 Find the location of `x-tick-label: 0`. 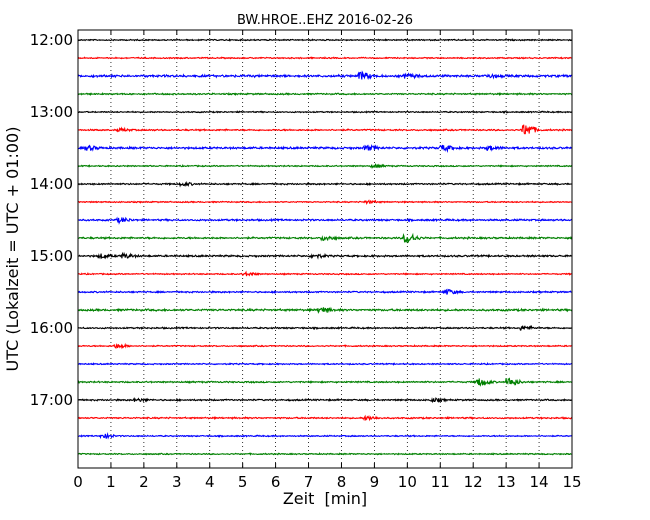

x-tick-label: 0 is located at coordinates (78, 482).